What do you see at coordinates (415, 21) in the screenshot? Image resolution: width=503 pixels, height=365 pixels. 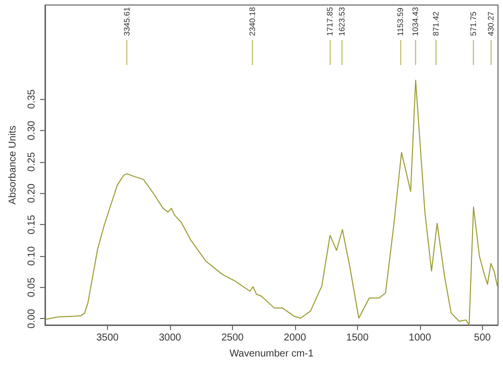 I see `ref-line-label: 1034.43` at bounding box center [415, 21].